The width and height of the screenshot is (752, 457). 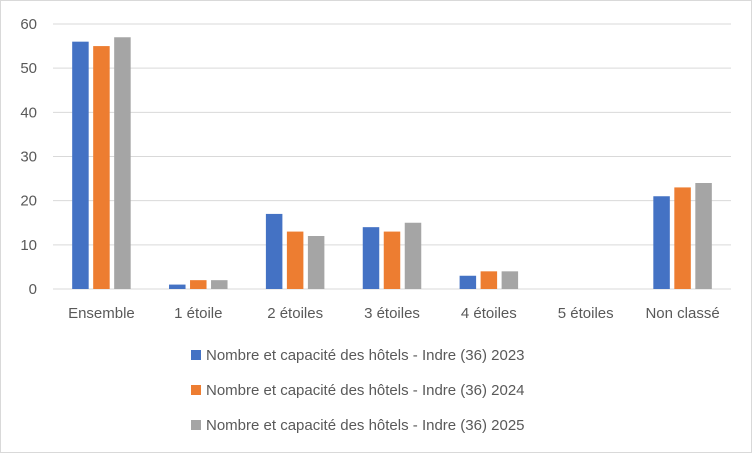 What do you see at coordinates (101, 313) in the screenshot?
I see `x-tick-label: Ensemble` at bounding box center [101, 313].